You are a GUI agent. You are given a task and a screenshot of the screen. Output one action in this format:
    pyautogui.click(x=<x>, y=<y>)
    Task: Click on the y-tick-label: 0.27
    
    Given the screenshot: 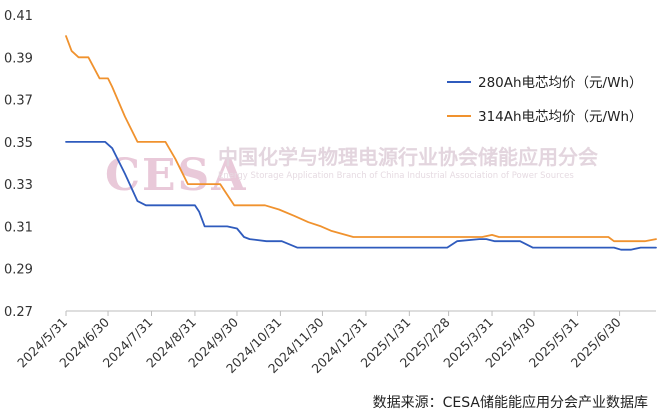 What is the action you would take?
    pyautogui.click(x=18, y=312)
    